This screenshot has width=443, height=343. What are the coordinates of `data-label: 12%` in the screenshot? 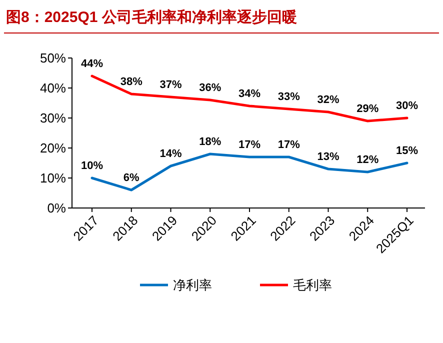 It's located at (367, 160).